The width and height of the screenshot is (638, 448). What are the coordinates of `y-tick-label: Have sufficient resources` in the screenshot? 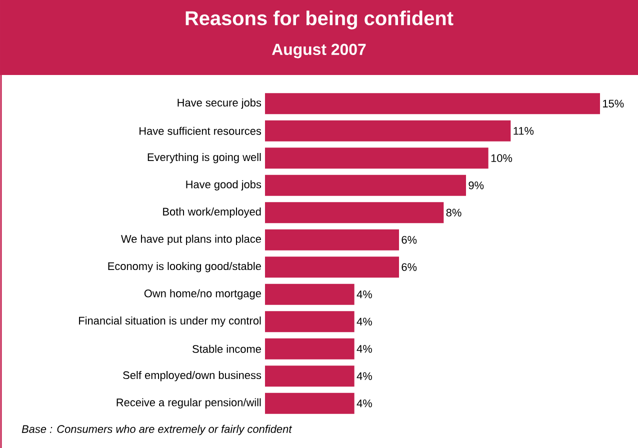 It's located at (201, 130).